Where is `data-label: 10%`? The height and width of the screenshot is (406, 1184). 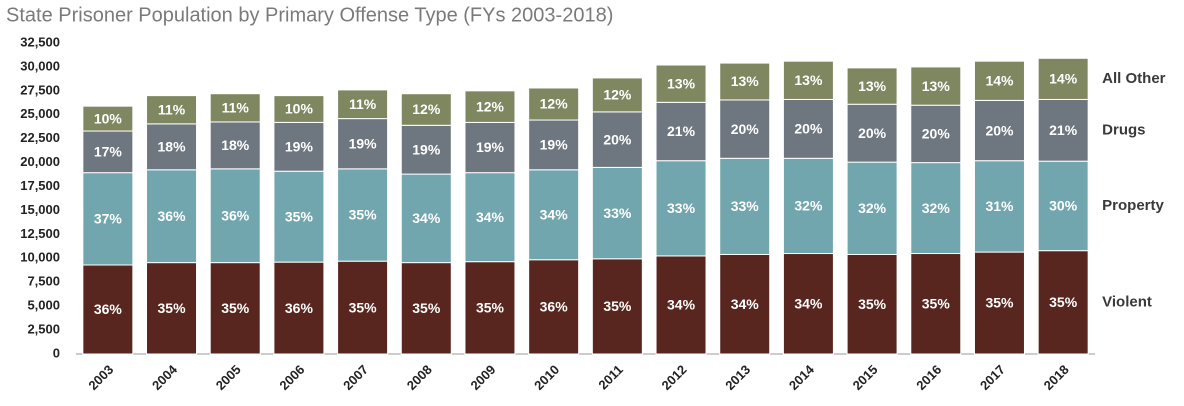
data-label: 10% is located at coordinates (299, 109).